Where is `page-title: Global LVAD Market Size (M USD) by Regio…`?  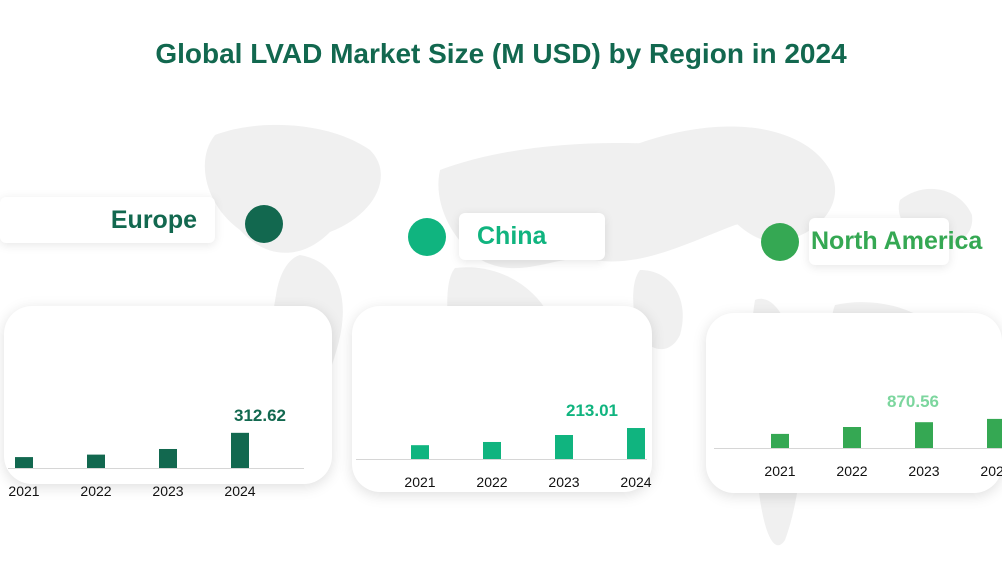
page-title: Global LVAD Market Size (M USD) by Regio… is located at coordinates (501, 53).